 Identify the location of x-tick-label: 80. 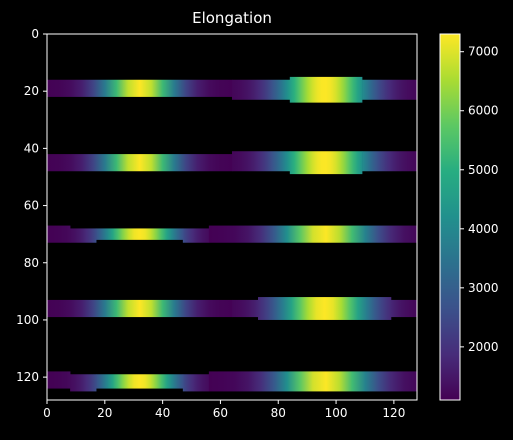
(278, 413).